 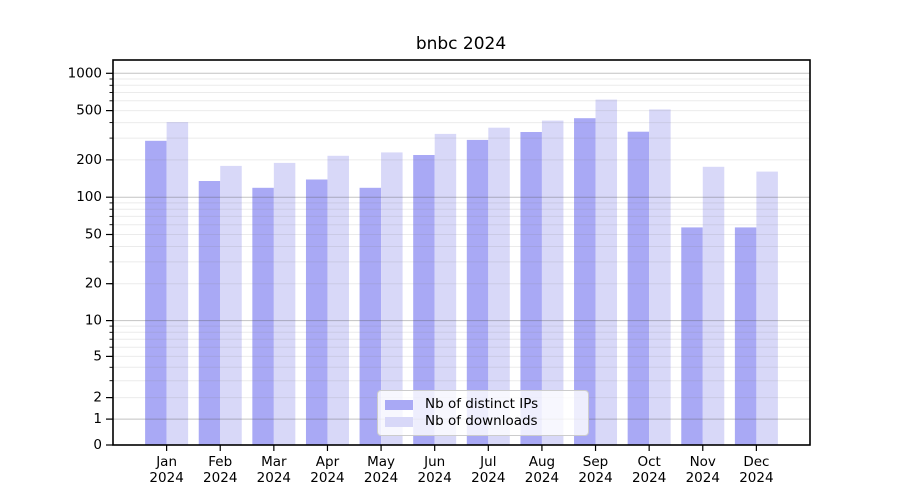 I want to click on y-tick-label: 200, so click(x=89, y=160).